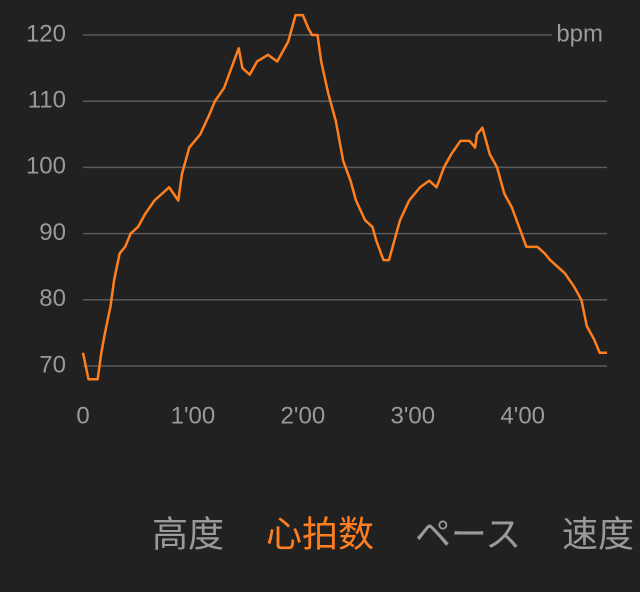 This screenshot has width=640, height=592. What do you see at coordinates (303, 415) in the screenshot?
I see `x-tick-label: 2'00` at bounding box center [303, 415].